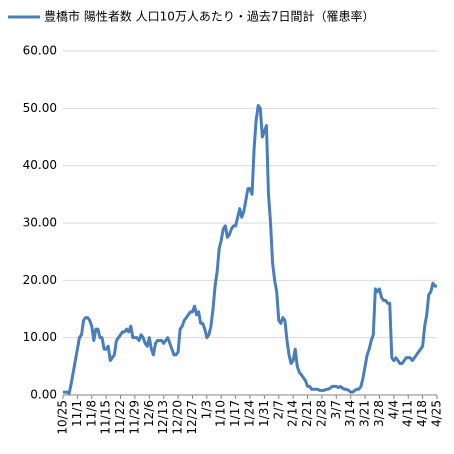 This screenshot has width=454, height=454. I want to click on x-tick-label: 2/14, so click(293, 413).